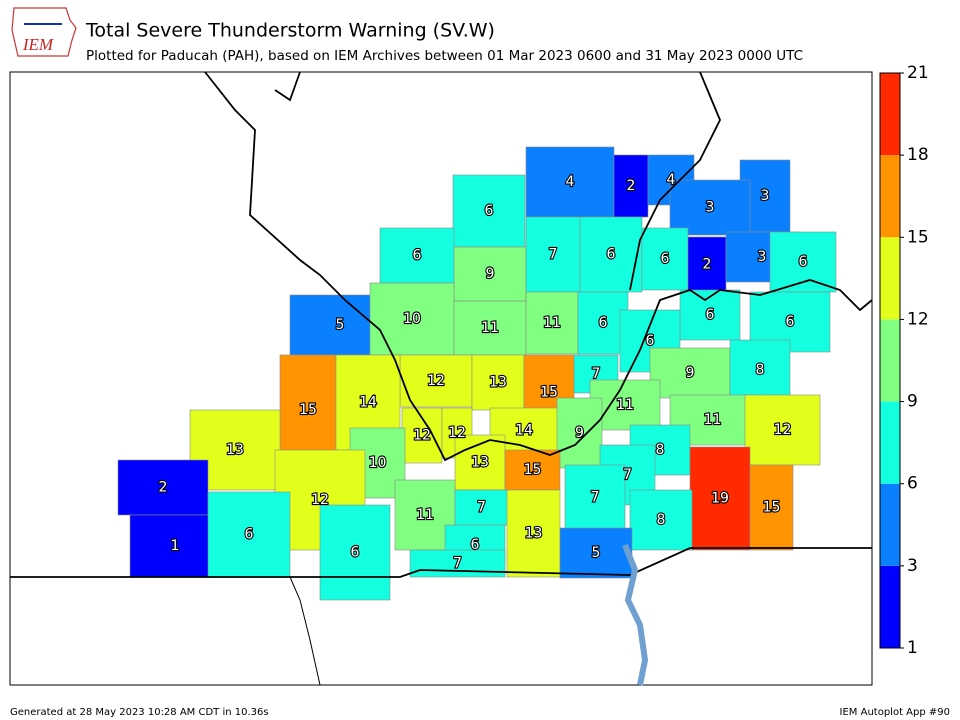  Describe the element at coordinates (918, 73) in the screenshot. I see `colorbar-tick-label: 21` at that location.